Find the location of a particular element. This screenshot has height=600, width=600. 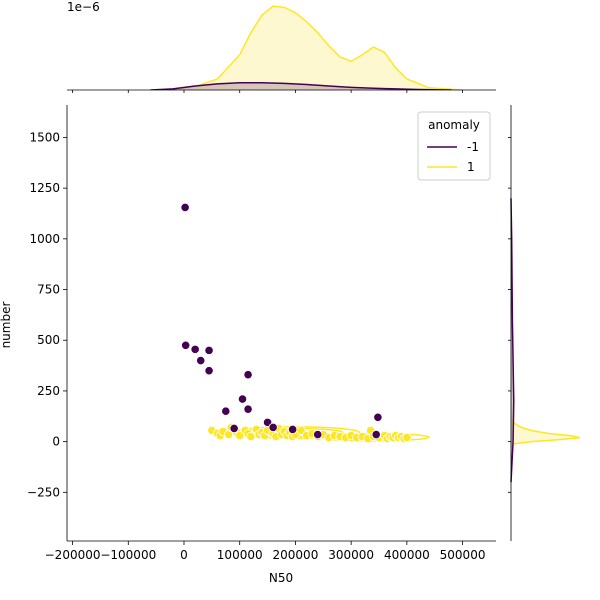

marginal-x-fill-anomaly is located at coordinates (301, 86).